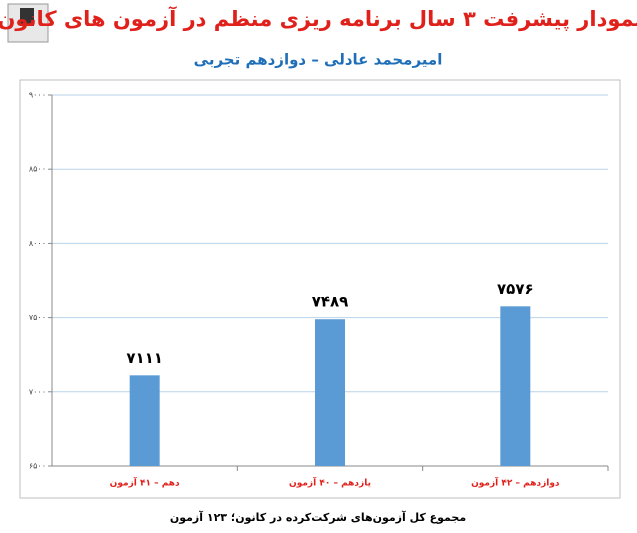 This screenshot has width=637, height=533. Describe the element at coordinates (515, 483) in the screenshot. I see `x-tick-label: دوازدهم – ۴۲ آزمون` at that location.